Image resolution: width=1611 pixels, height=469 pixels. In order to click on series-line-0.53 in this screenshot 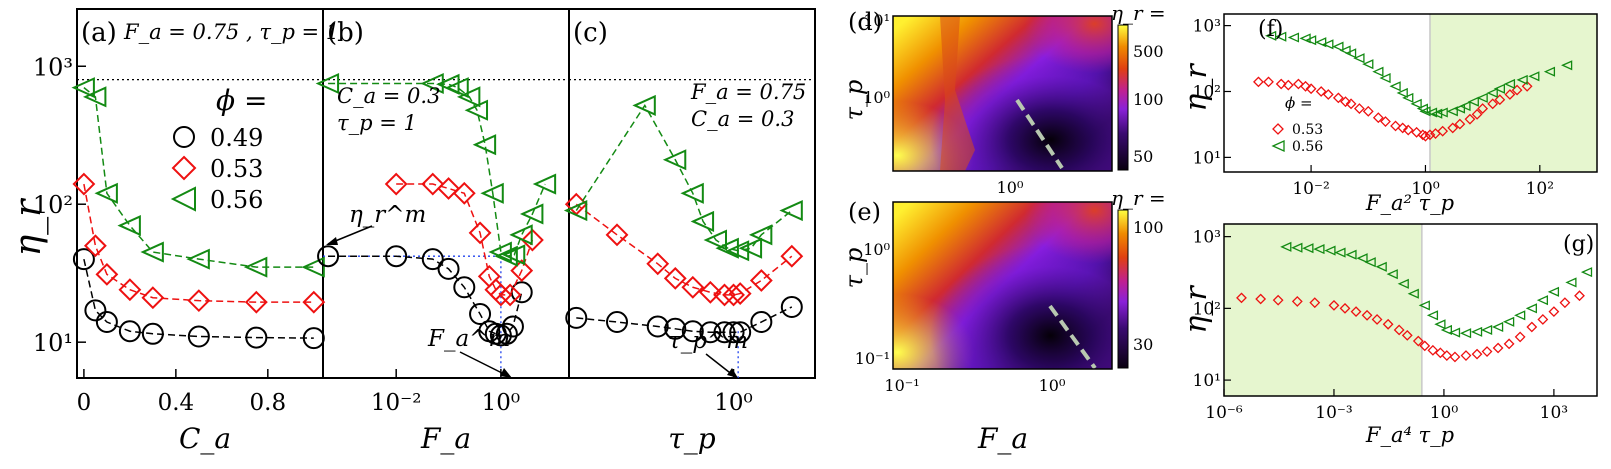, I will do `click(684, 249)`.